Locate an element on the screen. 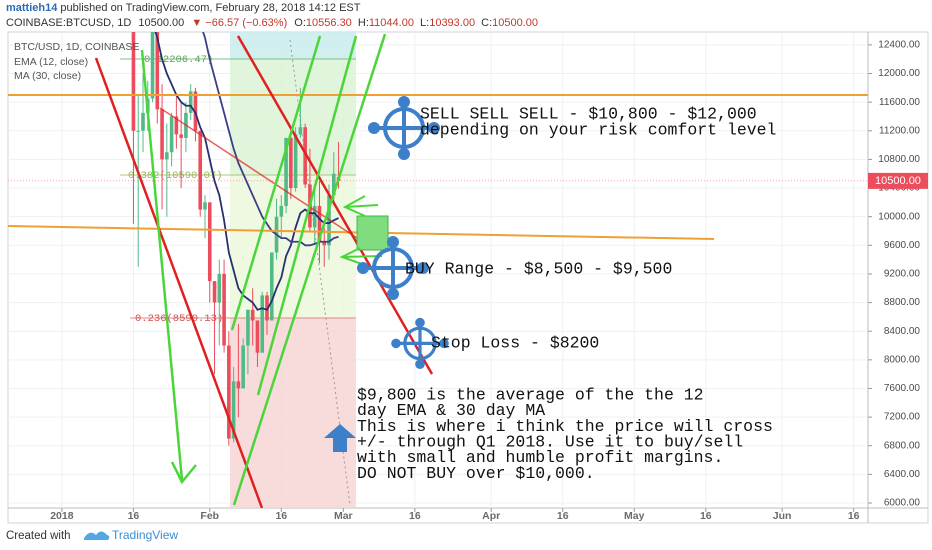  y-tick-label: 7200.00 is located at coordinates (902, 417).